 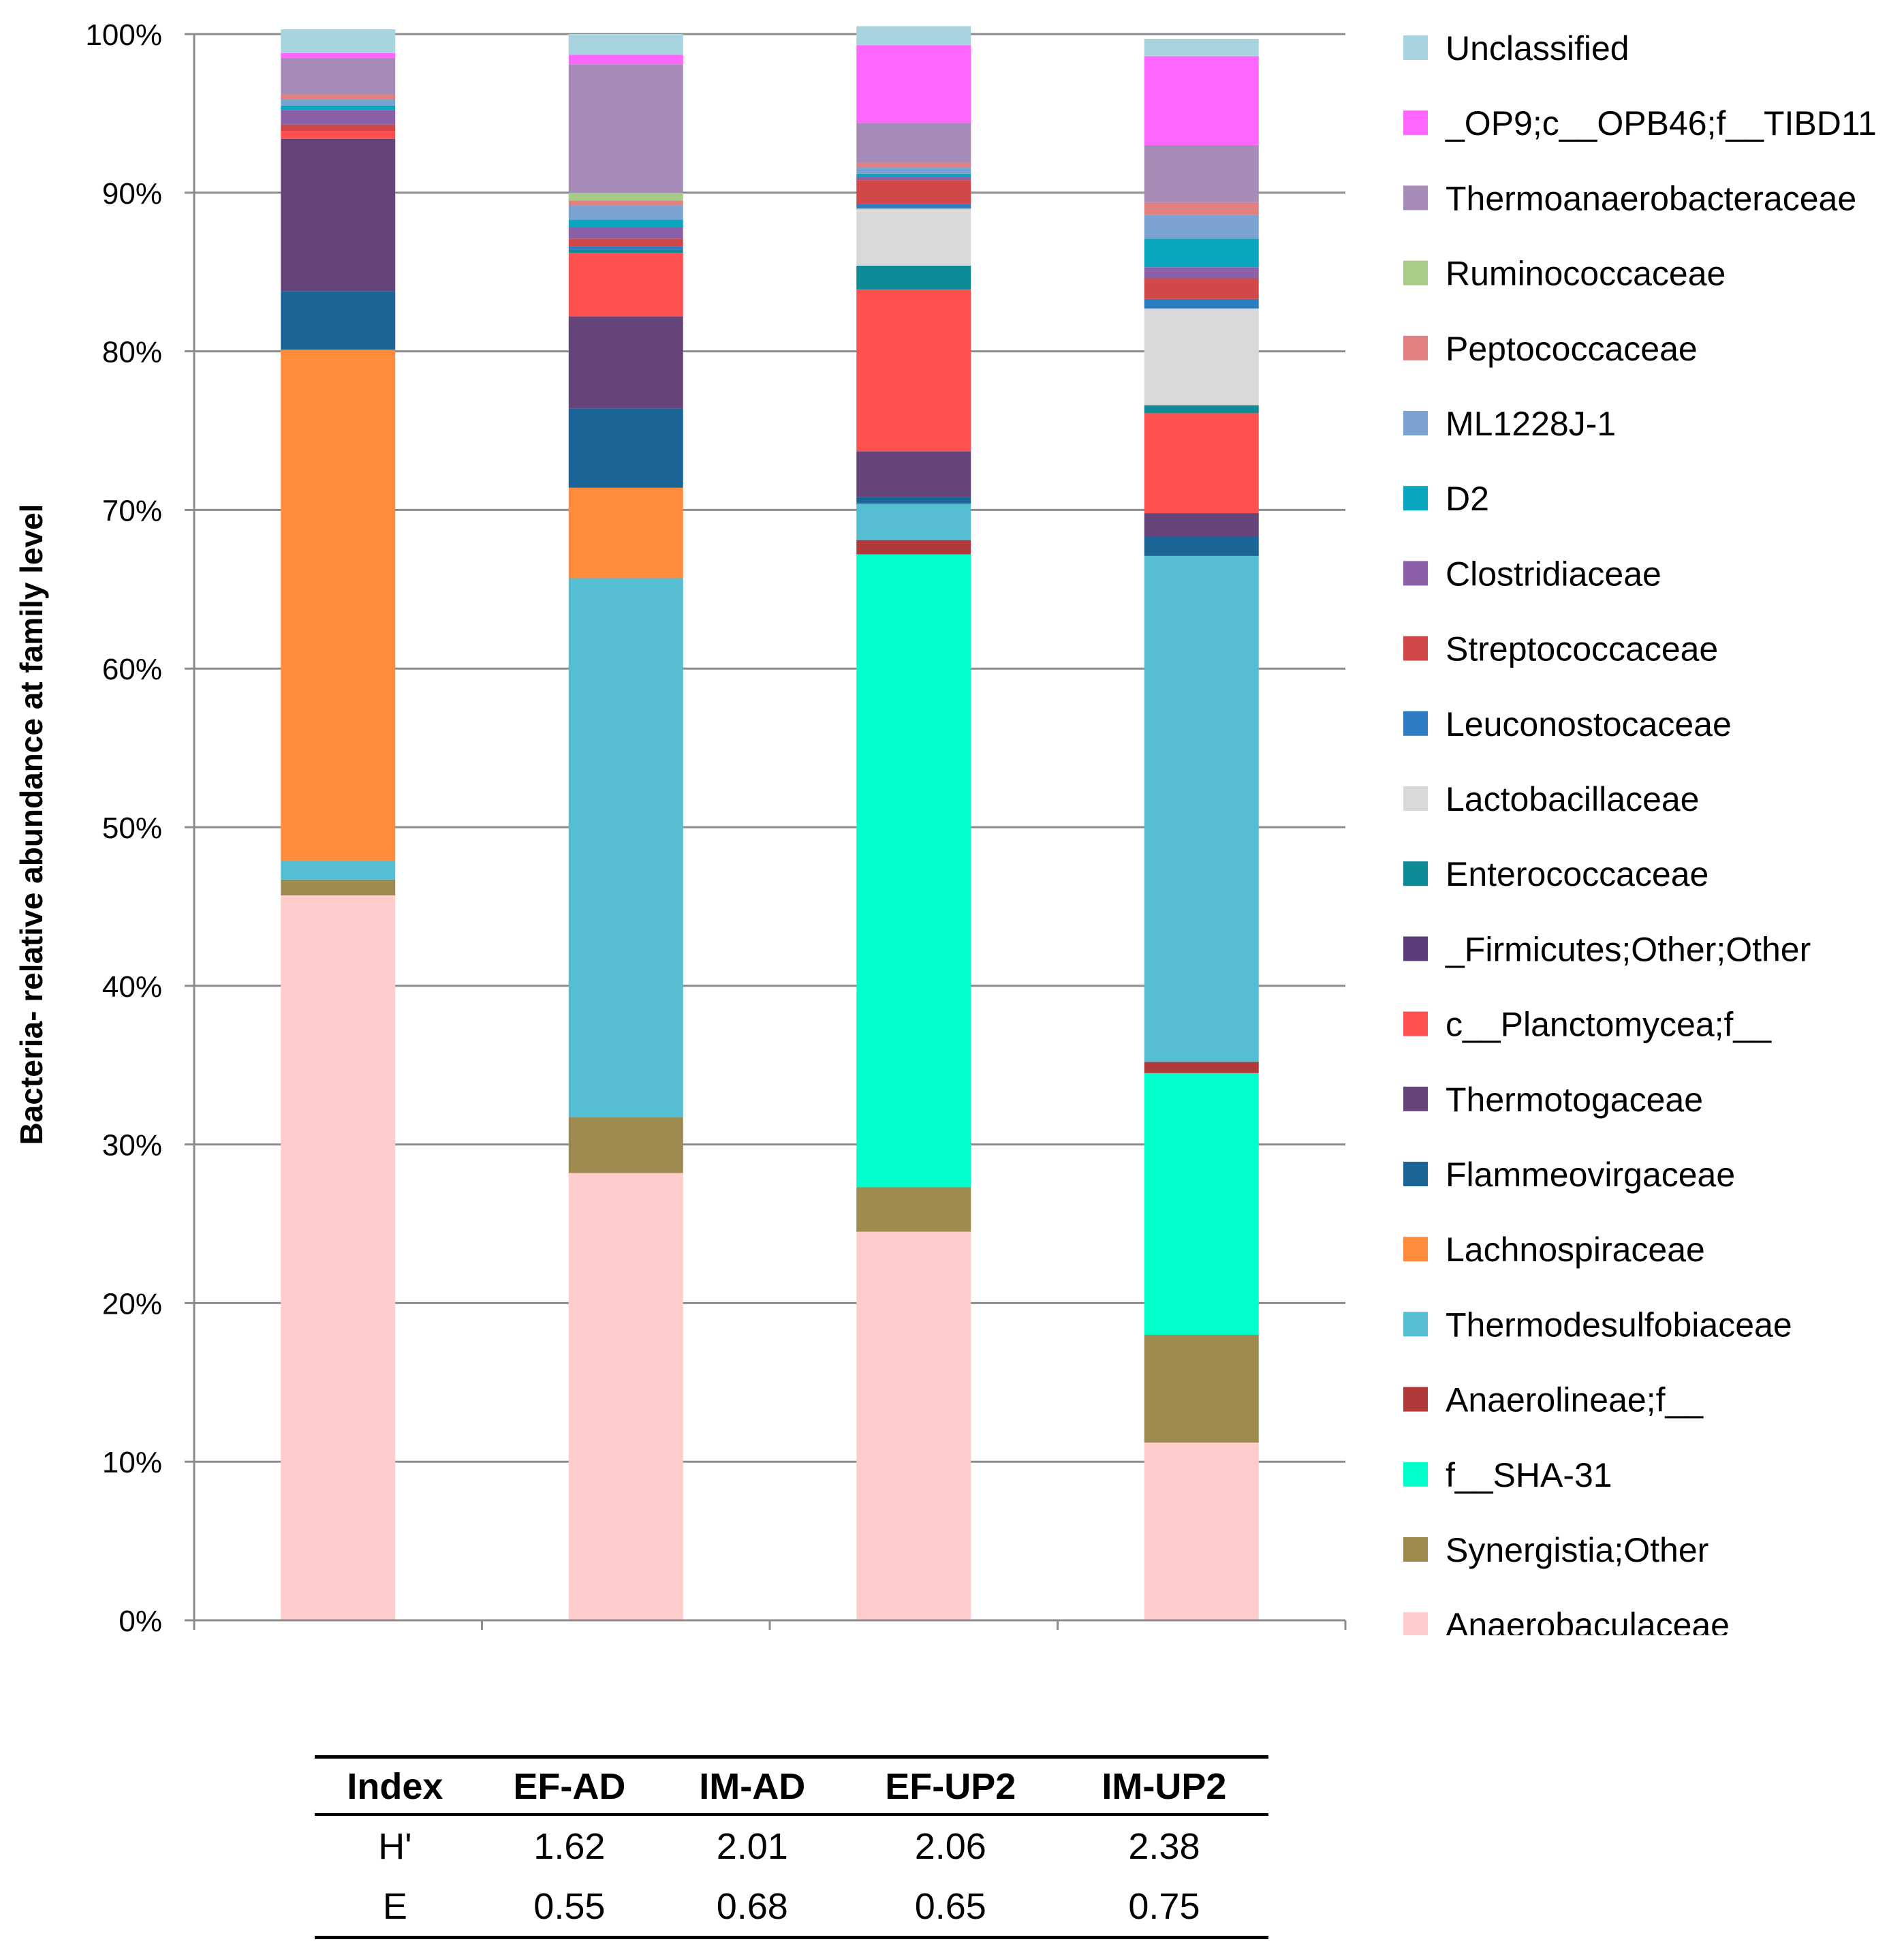 I want to click on y-tick-label: 40%, so click(x=132, y=987).